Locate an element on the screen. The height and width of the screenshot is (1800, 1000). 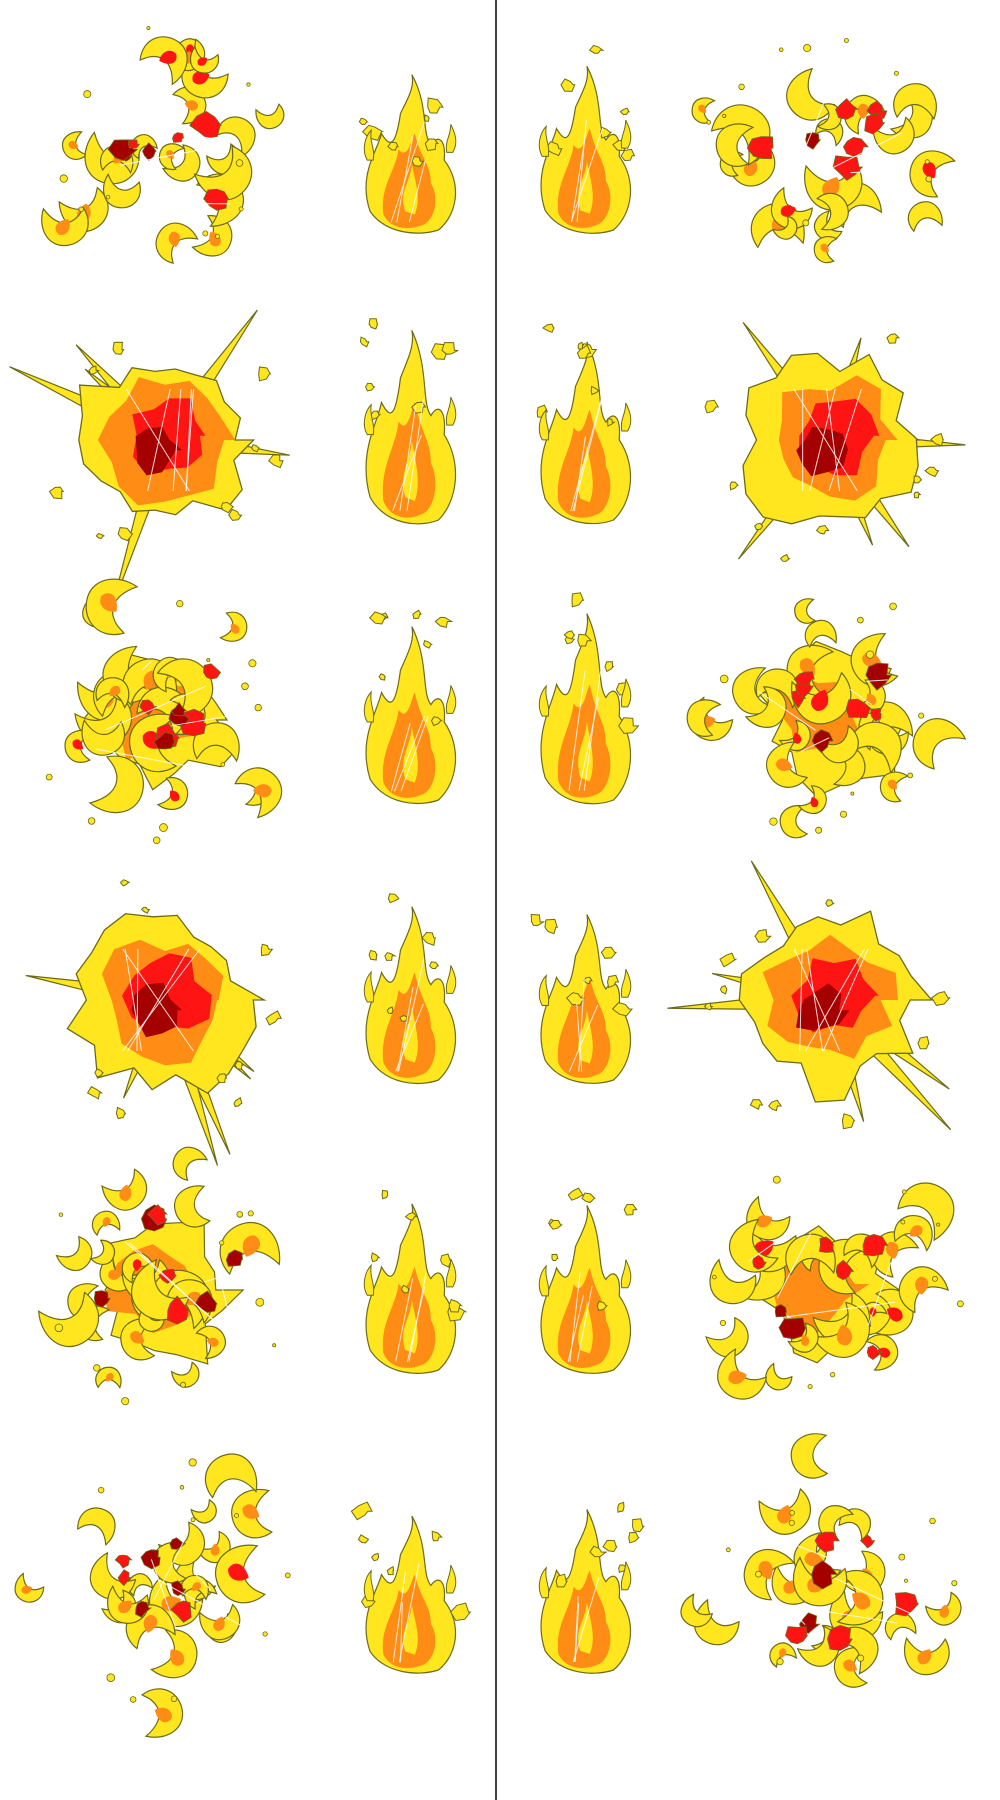
right-panel-row-6-flame-icon is located at coordinates (591, 1587).